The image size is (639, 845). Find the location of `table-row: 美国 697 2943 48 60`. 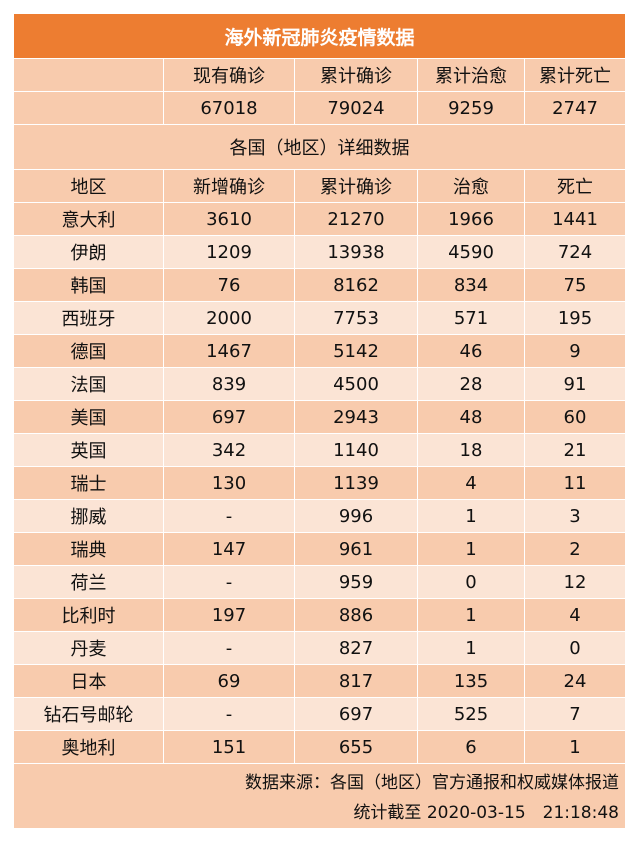

table-row: 美国 697 2943 48 60 is located at coordinates (319, 417).